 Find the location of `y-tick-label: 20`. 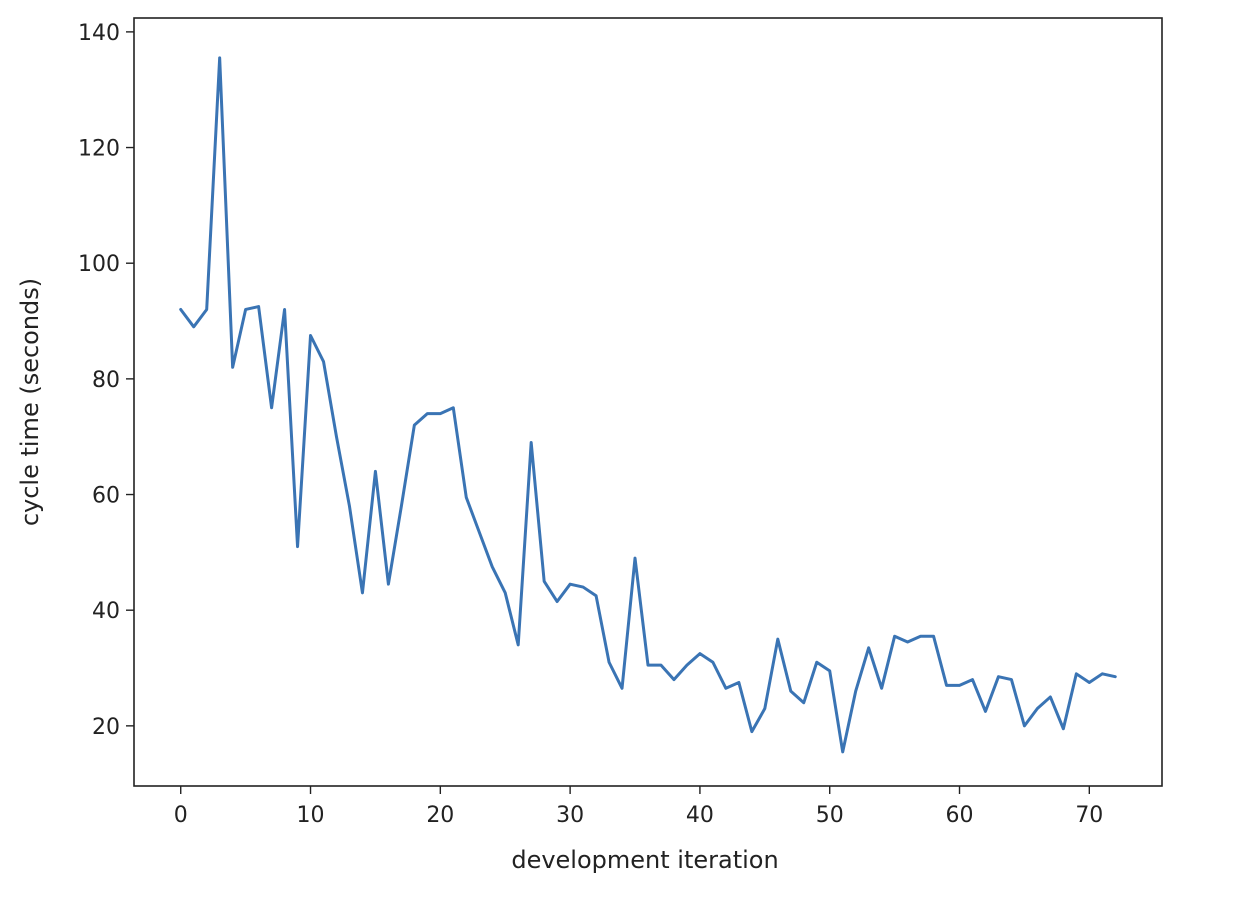

y-tick-label: 20 is located at coordinates (106, 727).